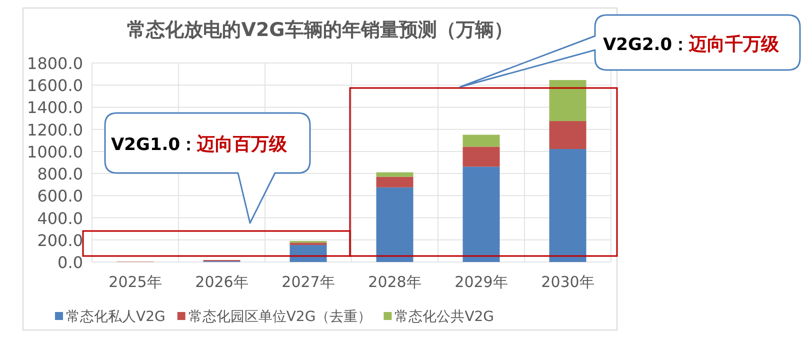 Image resolution: width=802 pixels, height=340 pixels. Describe the element at coordinates (55, 130) in the screenshot. I see `y-tick-label: 1200.0` at that location.